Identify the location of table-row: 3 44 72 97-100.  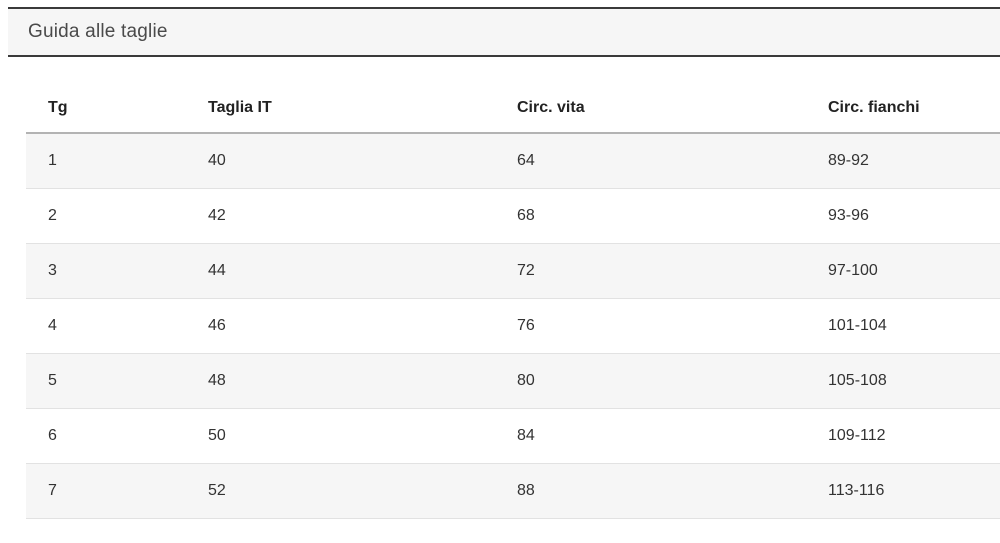
(513, 271).